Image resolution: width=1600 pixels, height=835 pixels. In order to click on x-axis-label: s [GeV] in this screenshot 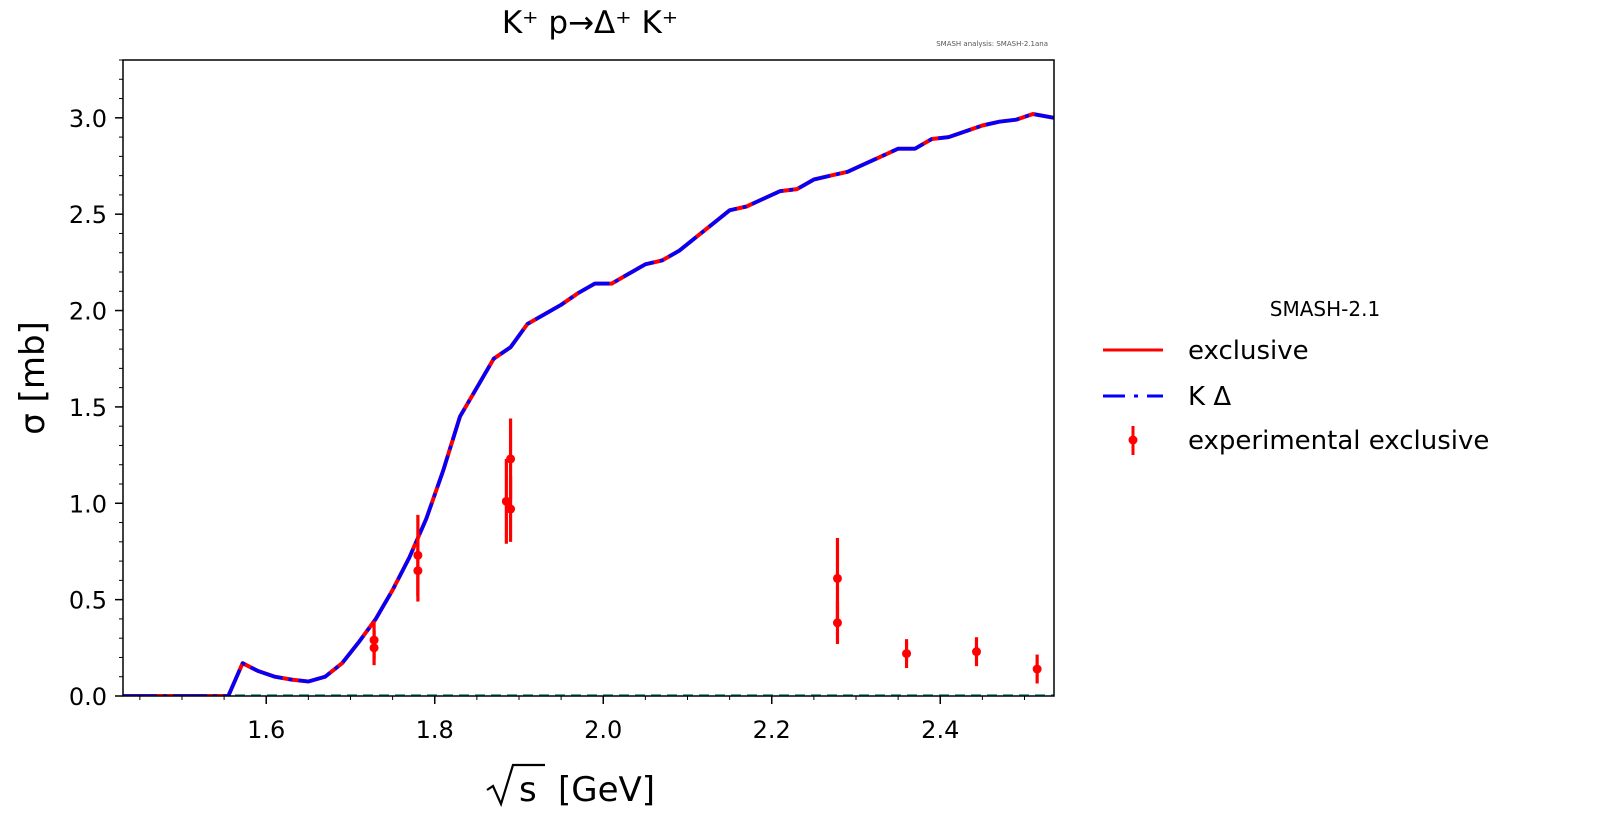, I will do `click(570, 786)`.